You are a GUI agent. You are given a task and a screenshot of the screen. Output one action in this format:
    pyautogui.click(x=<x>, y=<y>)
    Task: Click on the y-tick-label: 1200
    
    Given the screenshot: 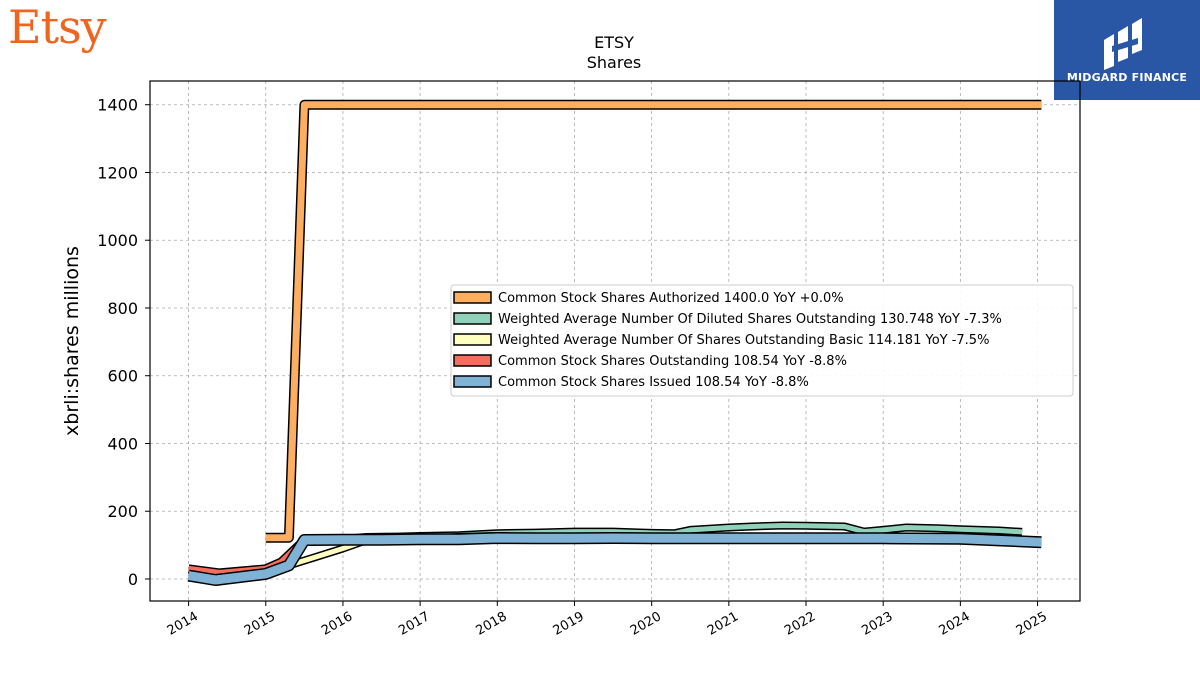 What is the action you would take?
    pyautogui.click(x=117, y=172)
    